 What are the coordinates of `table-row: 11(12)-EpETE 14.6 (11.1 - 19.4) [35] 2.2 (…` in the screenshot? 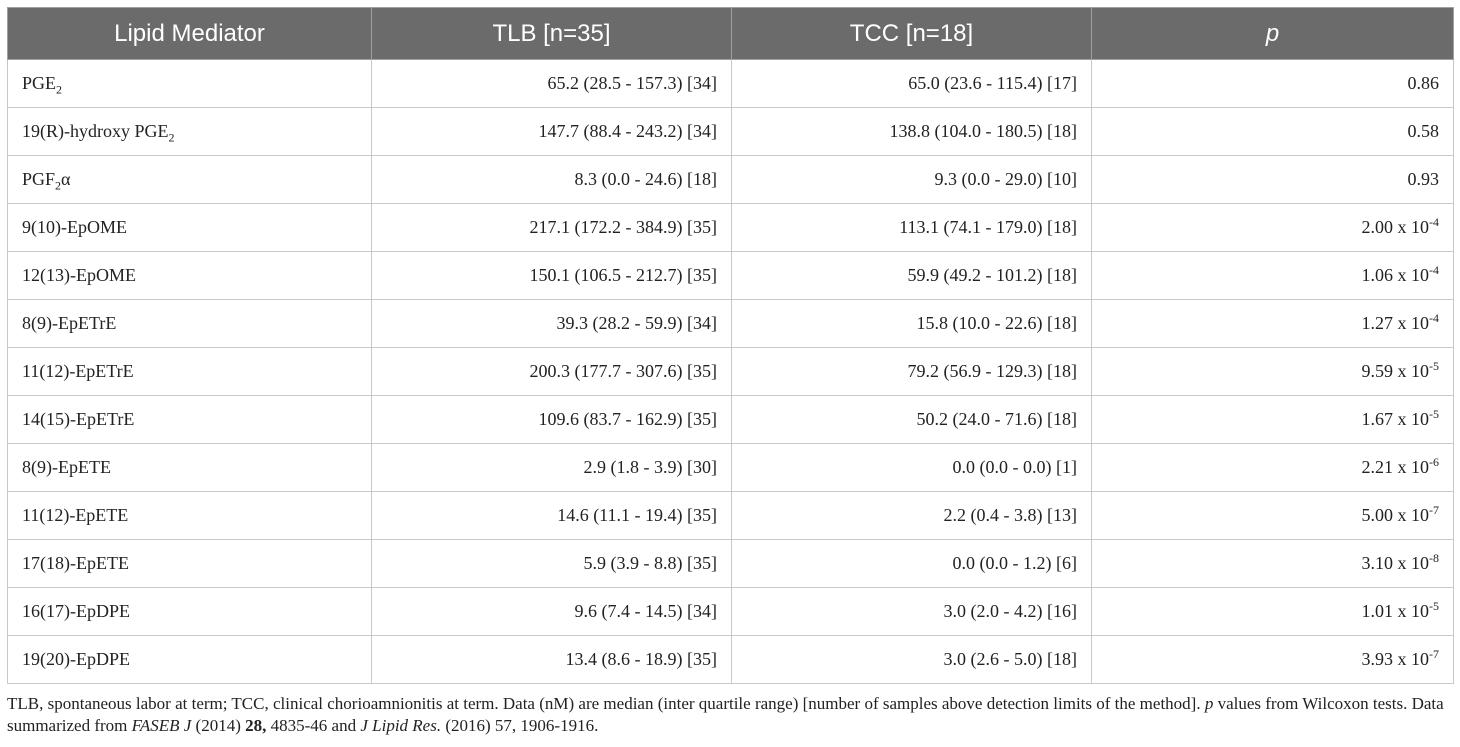 It's located at (730, 515).